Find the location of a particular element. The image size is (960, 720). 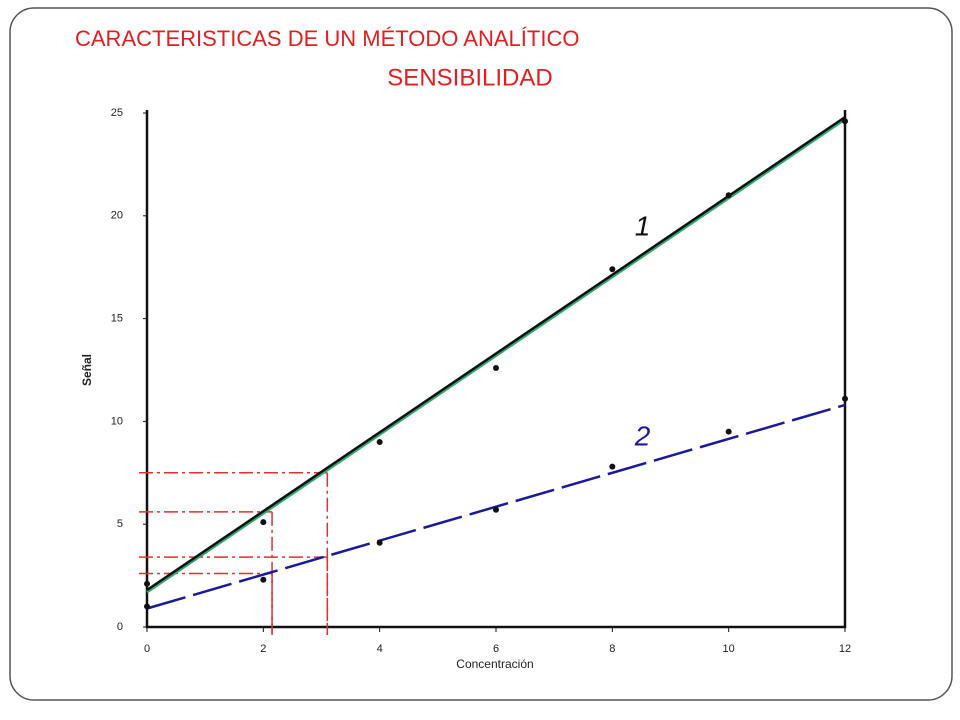

x-tick-label: 12 is located at coordinates (845, 649).